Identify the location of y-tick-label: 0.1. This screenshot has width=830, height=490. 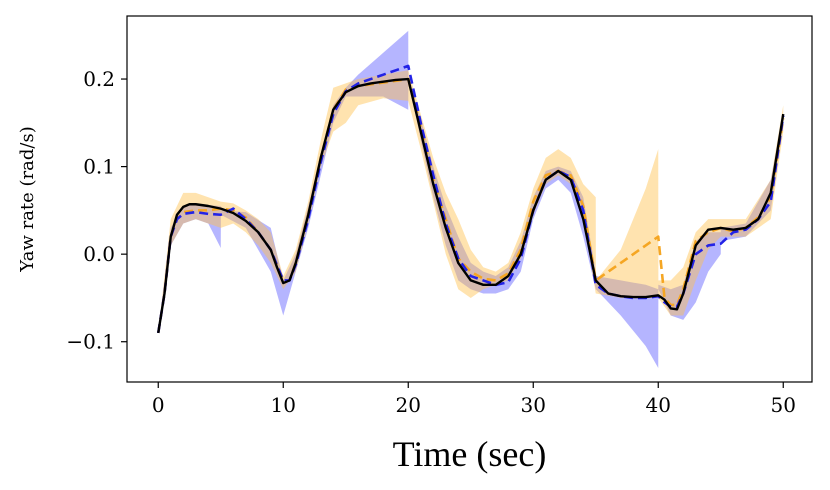
(99, 167).